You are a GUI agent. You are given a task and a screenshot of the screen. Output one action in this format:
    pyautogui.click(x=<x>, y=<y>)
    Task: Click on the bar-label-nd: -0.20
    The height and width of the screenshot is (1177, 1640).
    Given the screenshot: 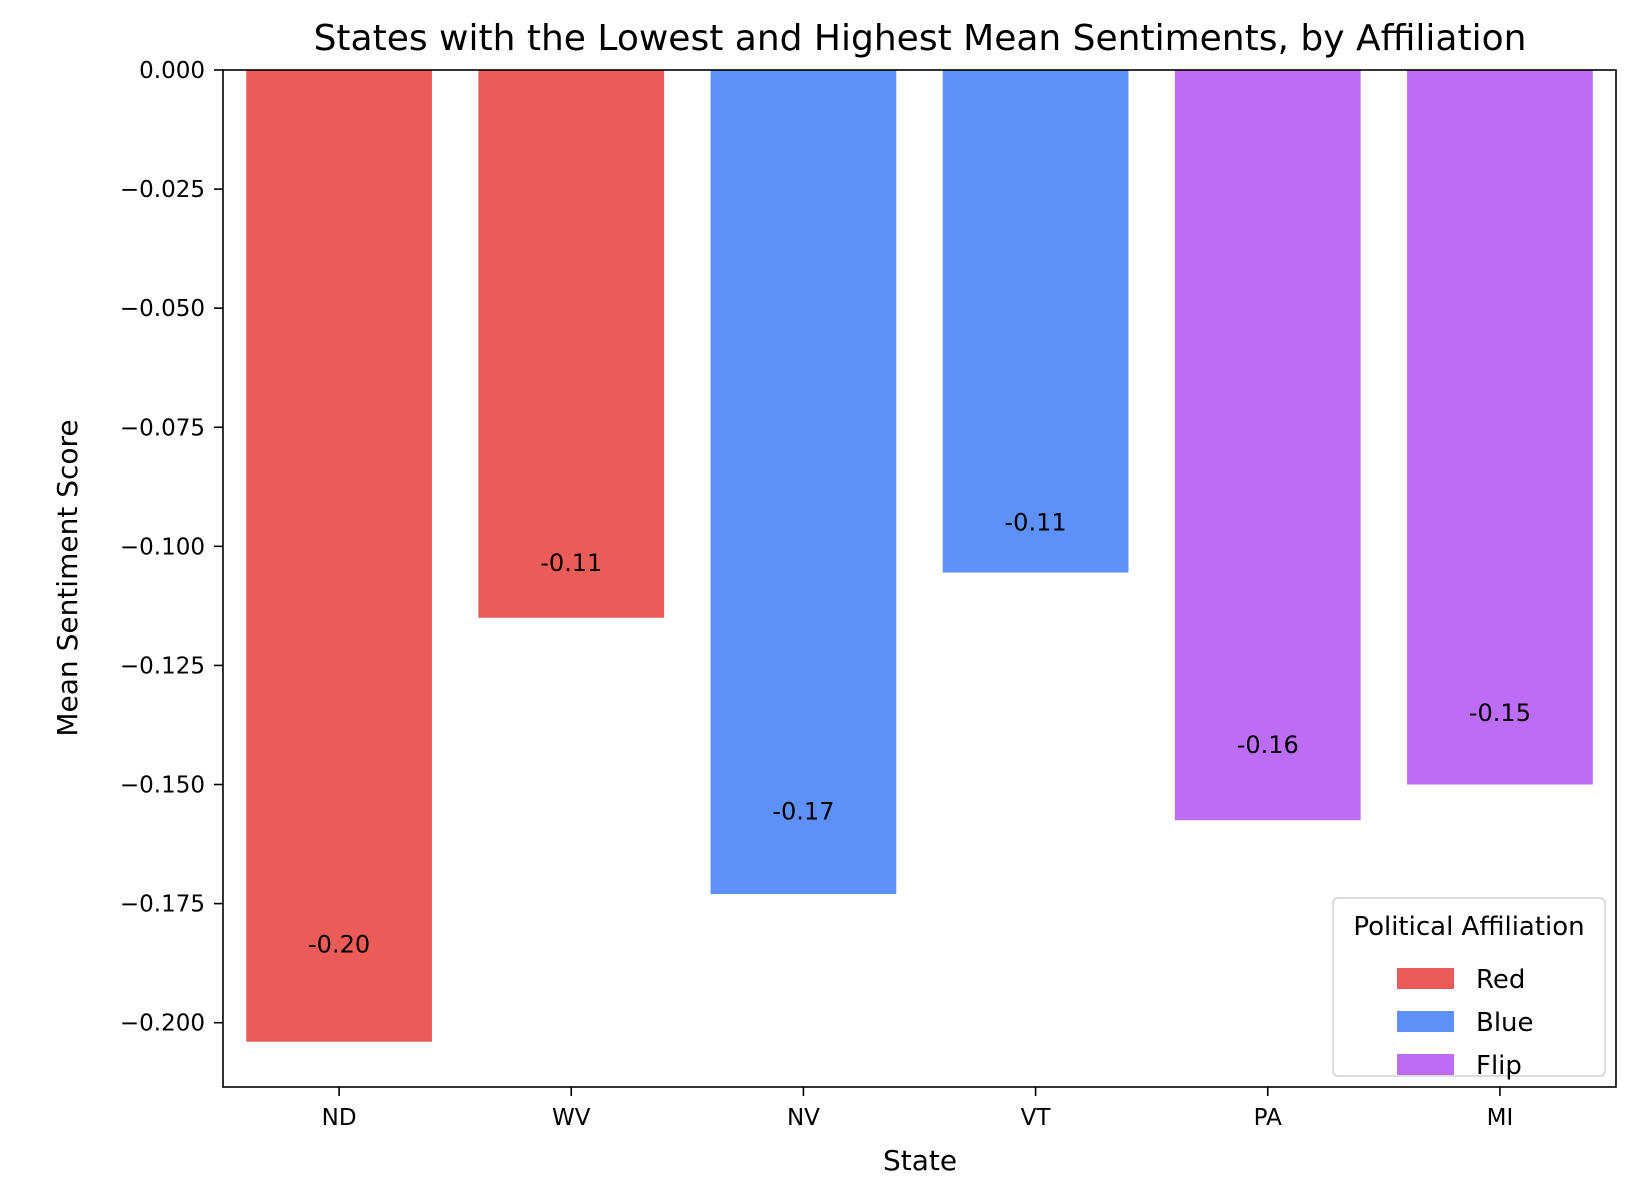 What is the action you would take?
    pyautogui.click(x=339, y=945)
    